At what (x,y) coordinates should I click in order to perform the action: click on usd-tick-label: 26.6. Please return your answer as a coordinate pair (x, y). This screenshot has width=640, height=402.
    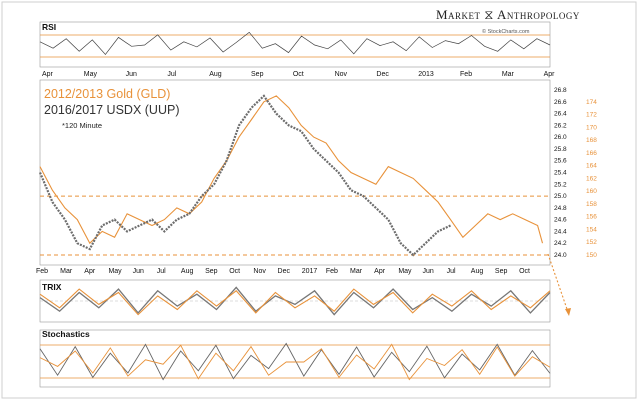
    Looking at the image, I should click on (560, 102).